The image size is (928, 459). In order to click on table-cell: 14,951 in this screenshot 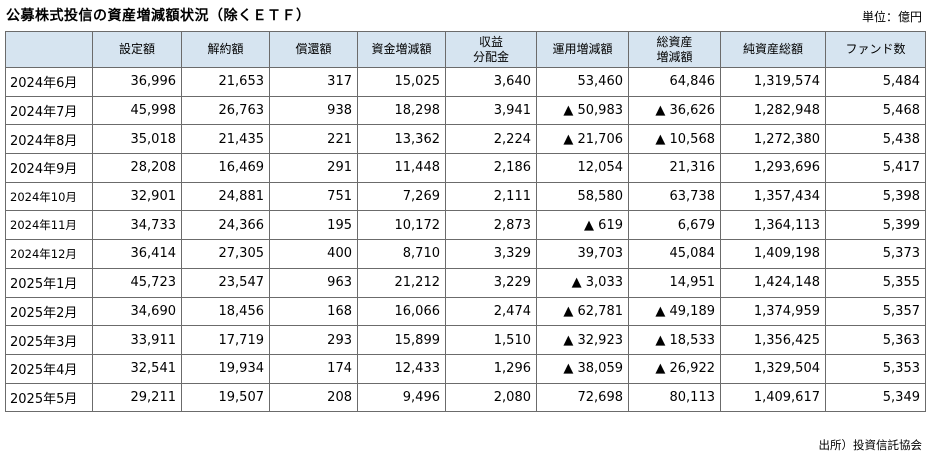, I will do `click(674, 282)`.